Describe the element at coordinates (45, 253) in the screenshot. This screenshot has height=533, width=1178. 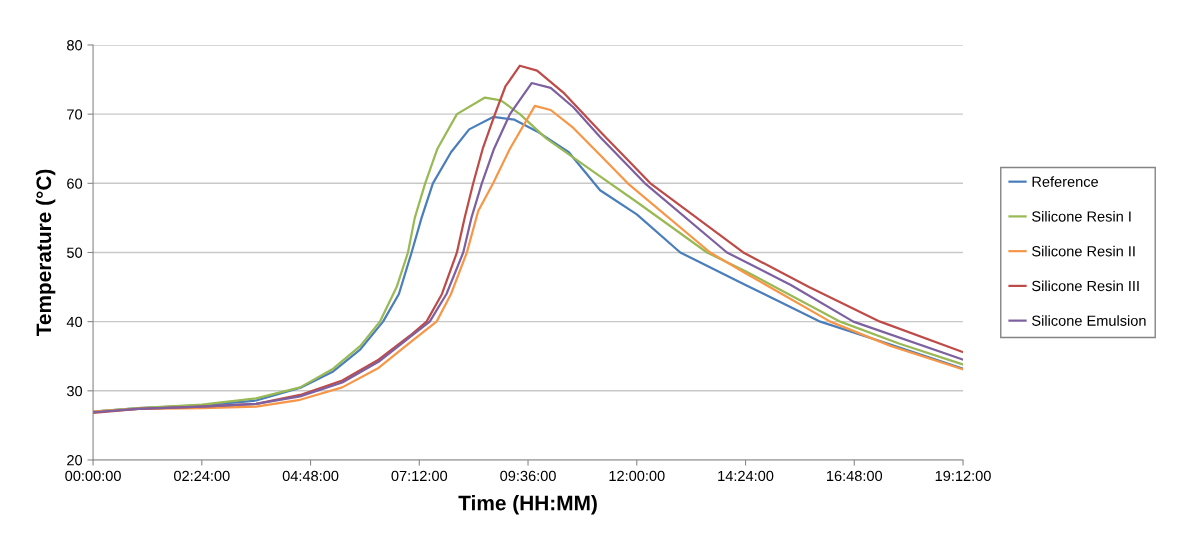
I see `y-axis-title: Temperature (°C)` at that location.